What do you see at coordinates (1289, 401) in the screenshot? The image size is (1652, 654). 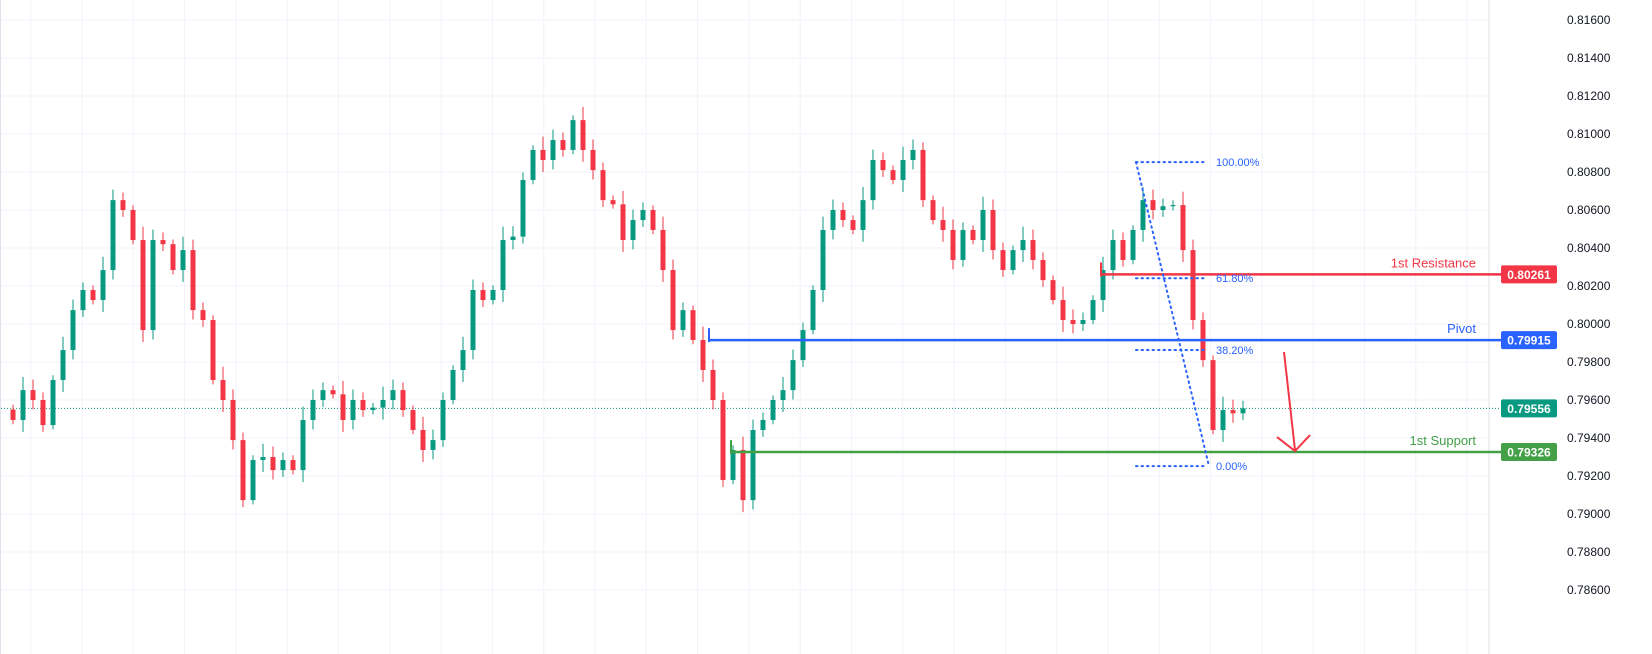 I see `arrow-down-icon` at bounding box center [1289, 401].